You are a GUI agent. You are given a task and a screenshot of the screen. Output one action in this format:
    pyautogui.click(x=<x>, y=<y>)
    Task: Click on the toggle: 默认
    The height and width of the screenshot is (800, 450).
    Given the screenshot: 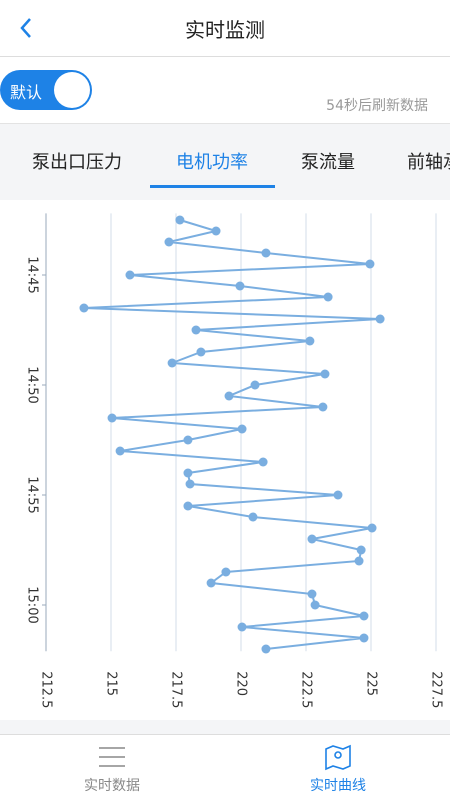 What is the action you would take?
    pyautogui.click(x=46, y=90)
    